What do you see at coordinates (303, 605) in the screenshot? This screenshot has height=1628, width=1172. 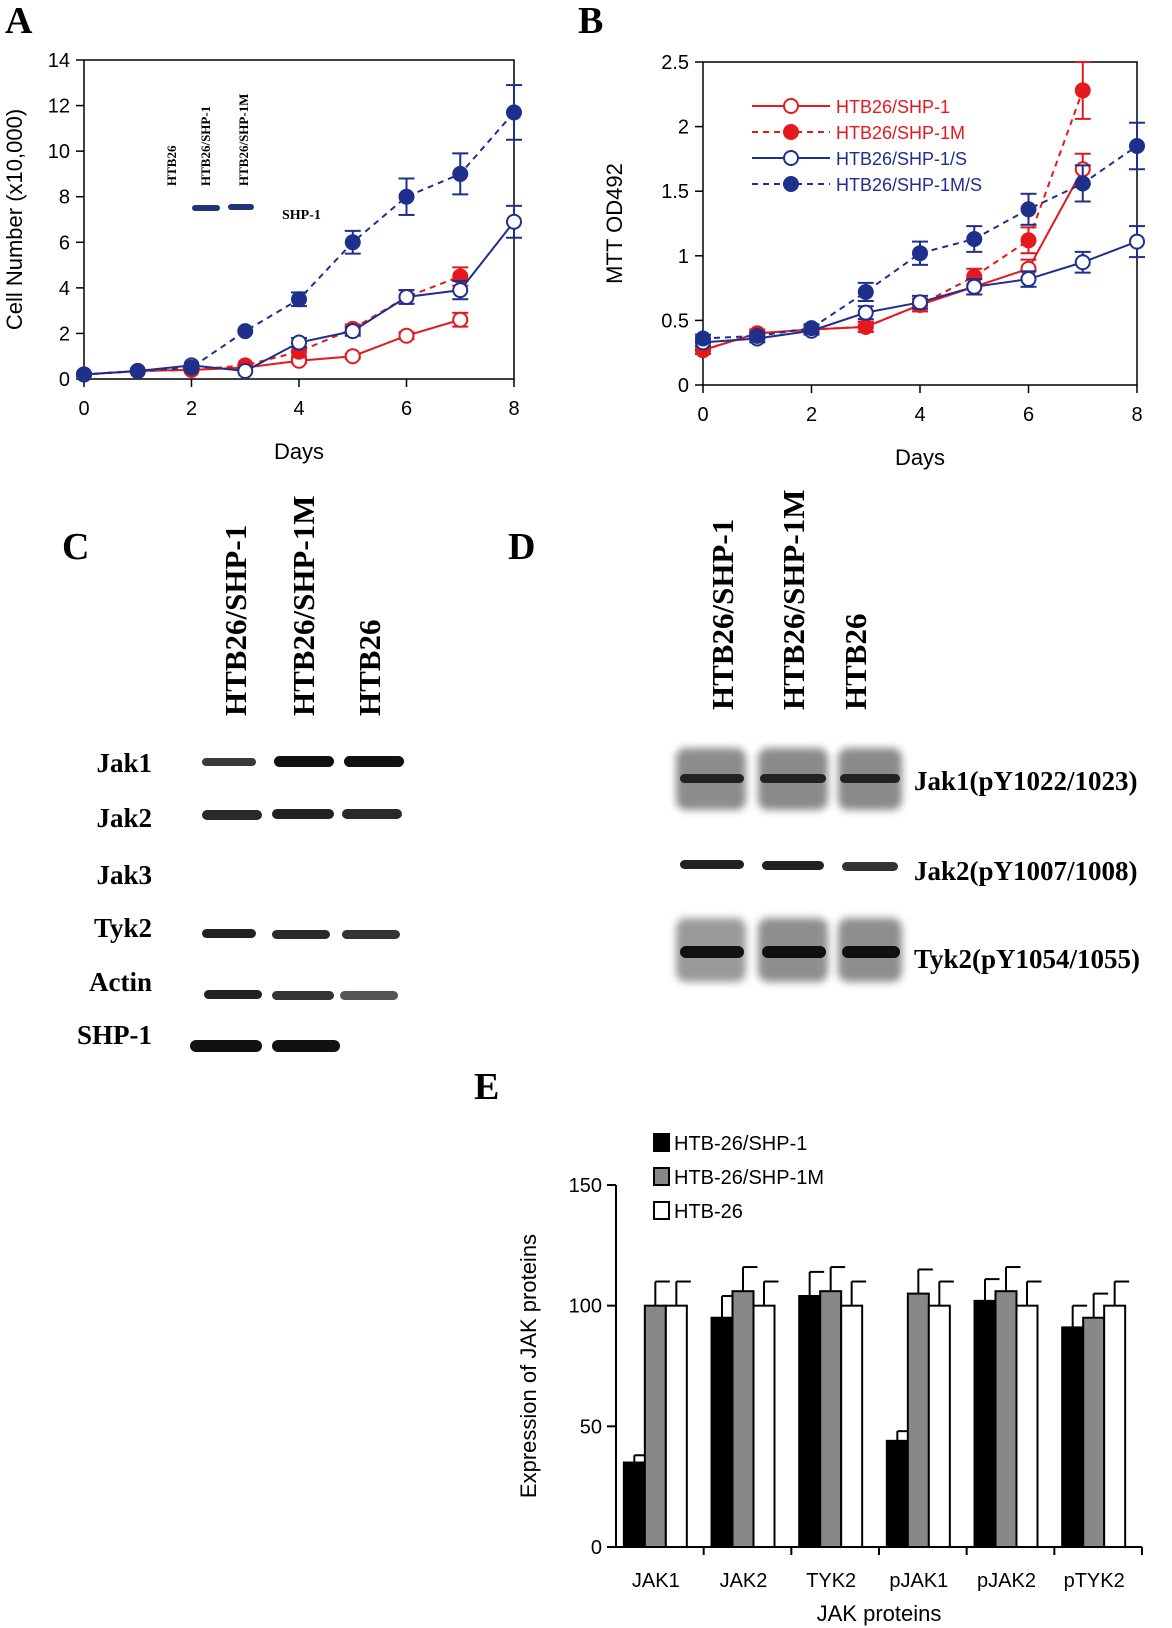 I see `blot-c-lane-label: HTB26/SHP-1M` at bounding box center [303, 605].